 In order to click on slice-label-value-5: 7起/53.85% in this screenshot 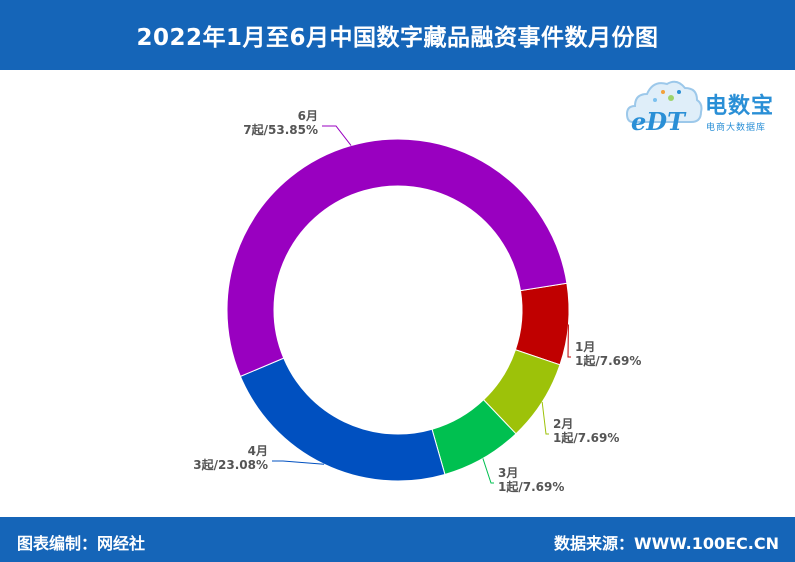, I will do `click(280, 129)`.